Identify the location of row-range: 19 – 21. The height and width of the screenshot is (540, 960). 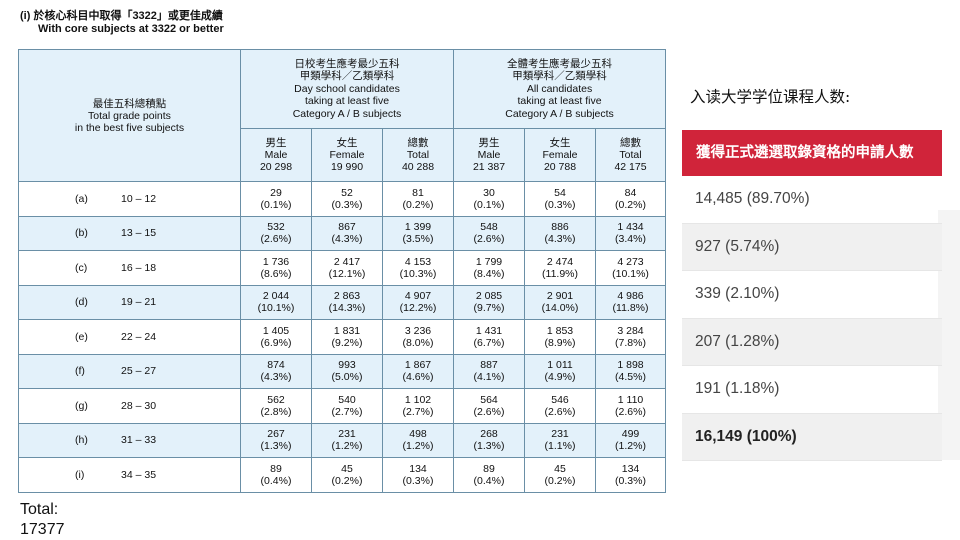
(139, 302).